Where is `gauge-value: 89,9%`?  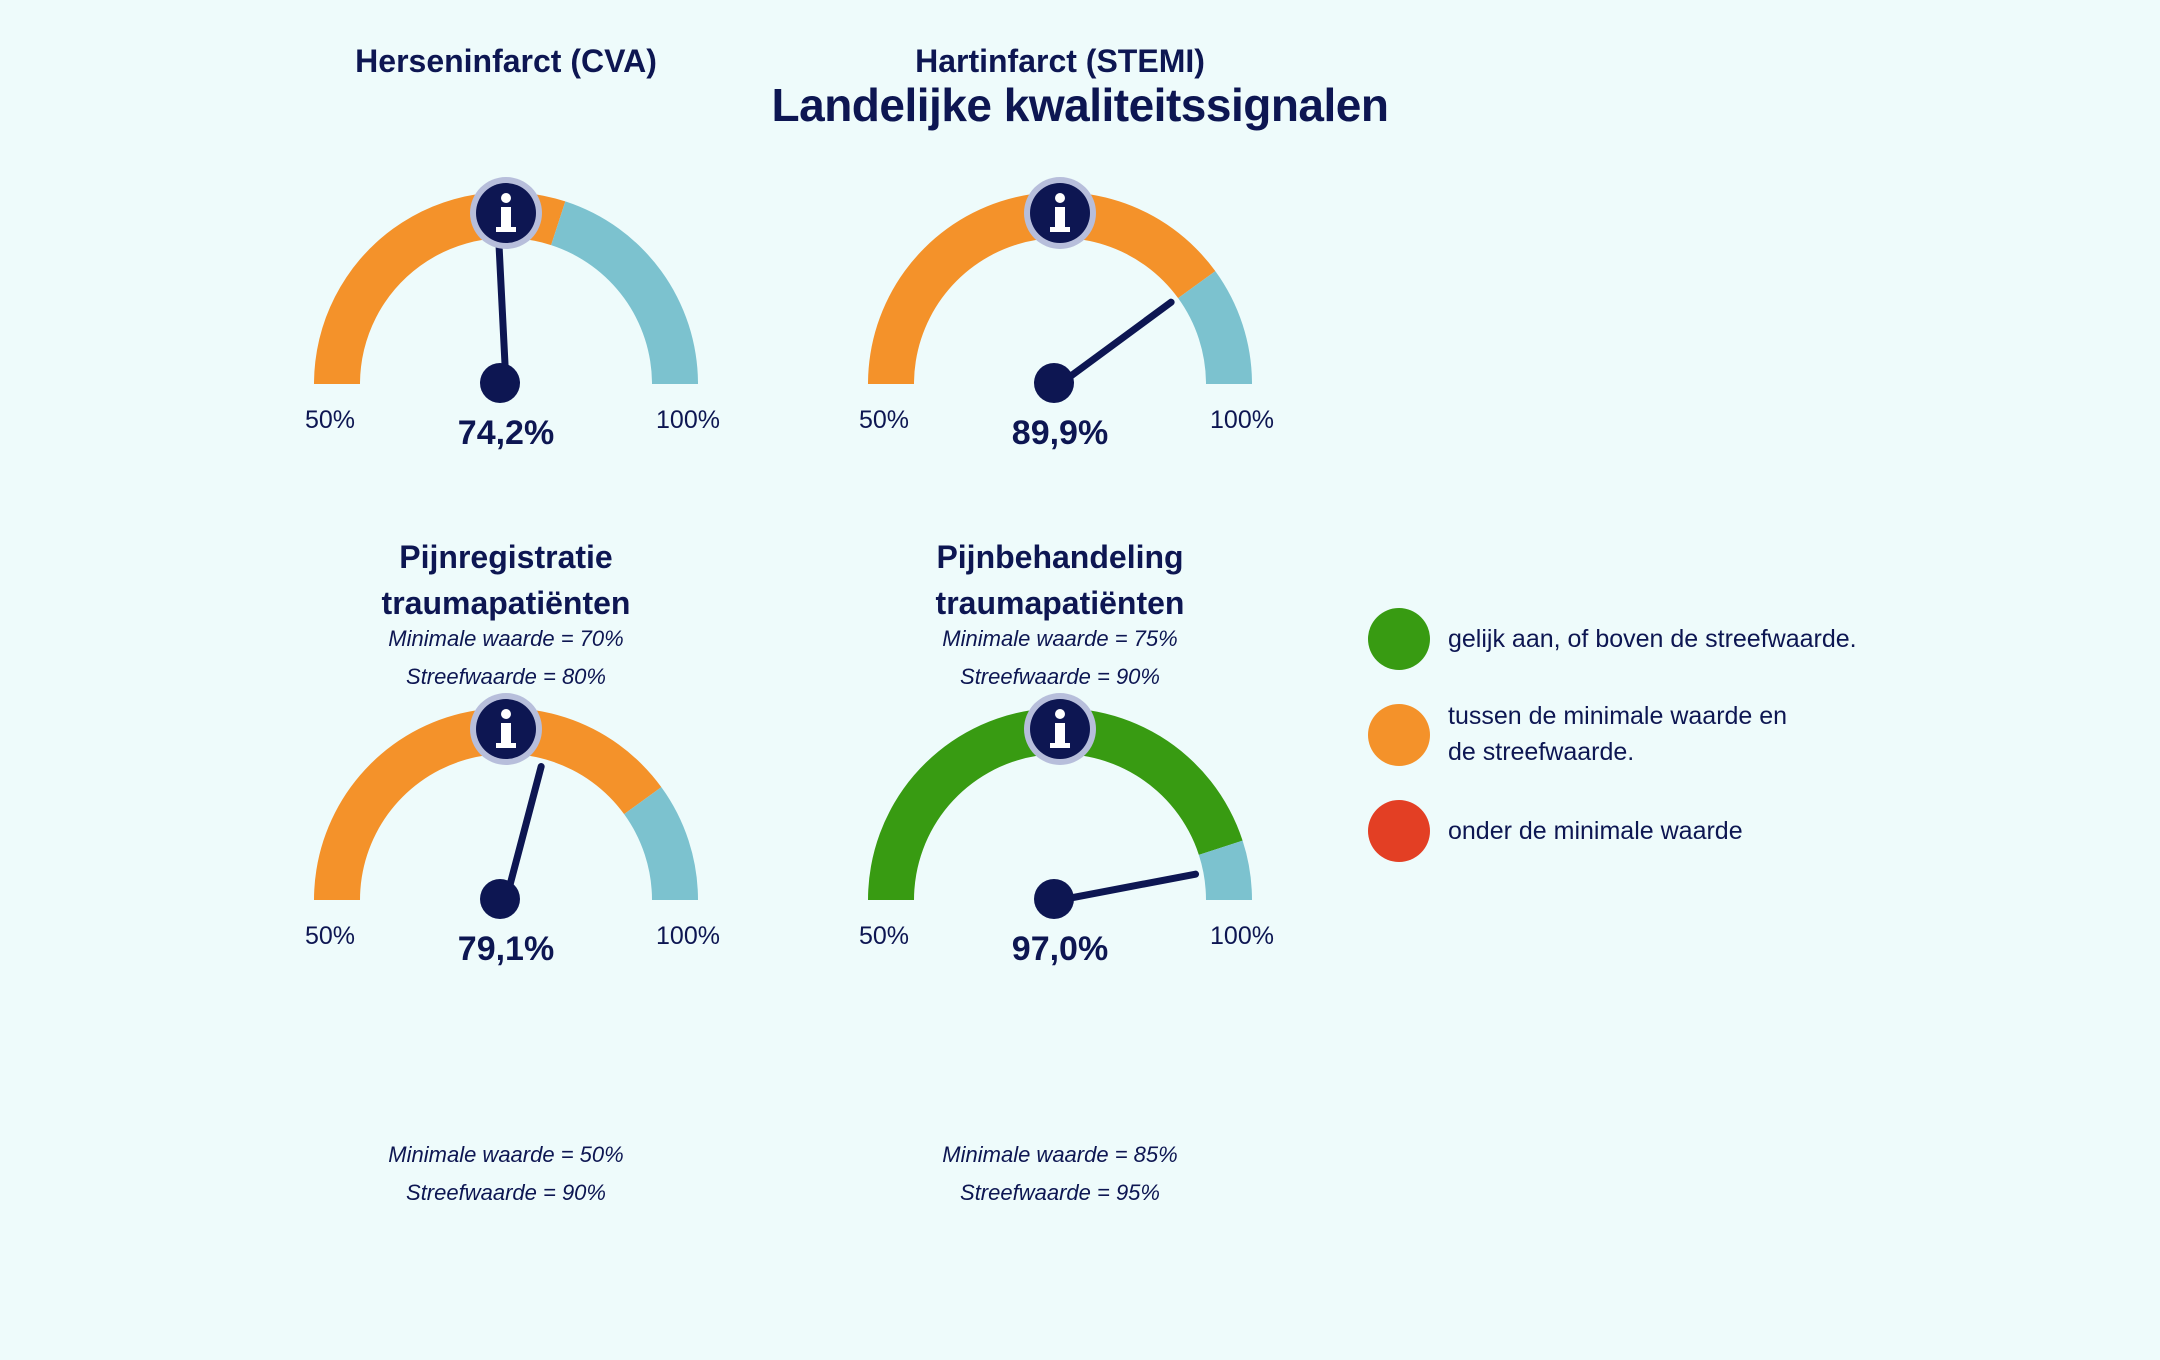 gauge-value: 89,9% is located at coordinates (1060, 433).